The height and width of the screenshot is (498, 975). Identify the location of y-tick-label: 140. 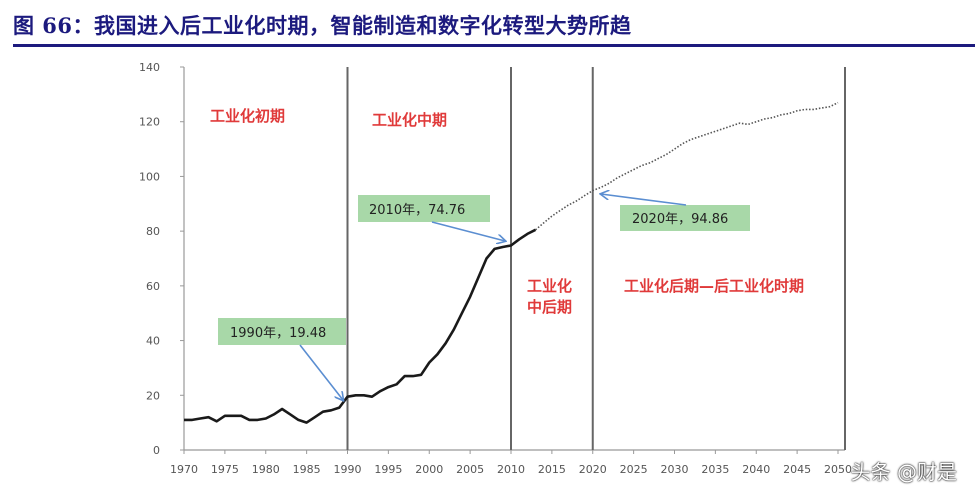
(149, 67).